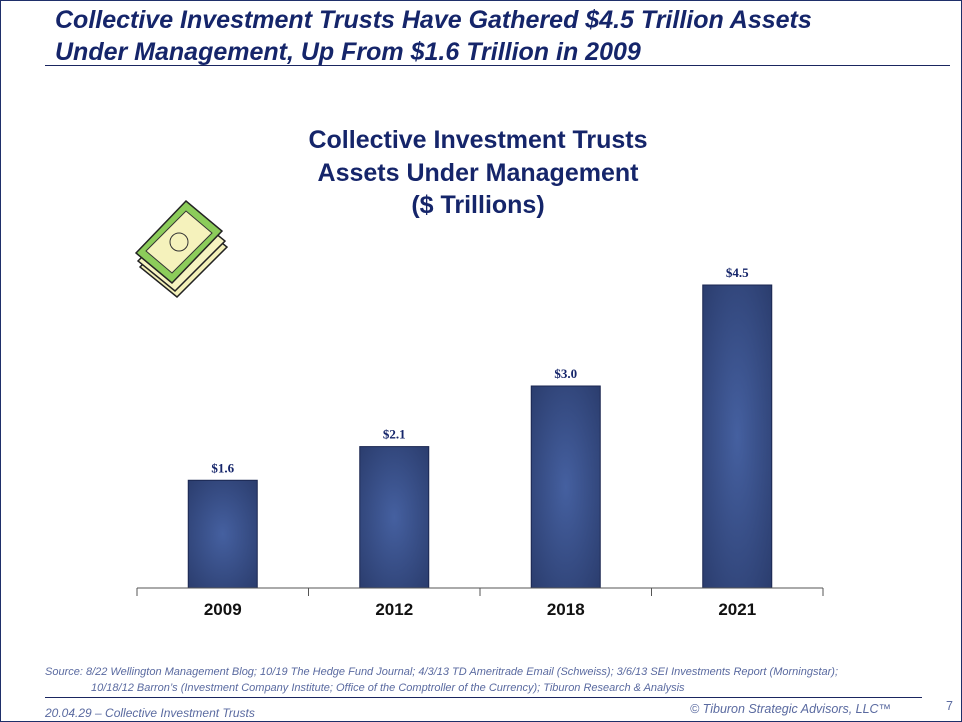 This screenshot has width=962, height=722. I want to click on title-divider, so click(497, 65).